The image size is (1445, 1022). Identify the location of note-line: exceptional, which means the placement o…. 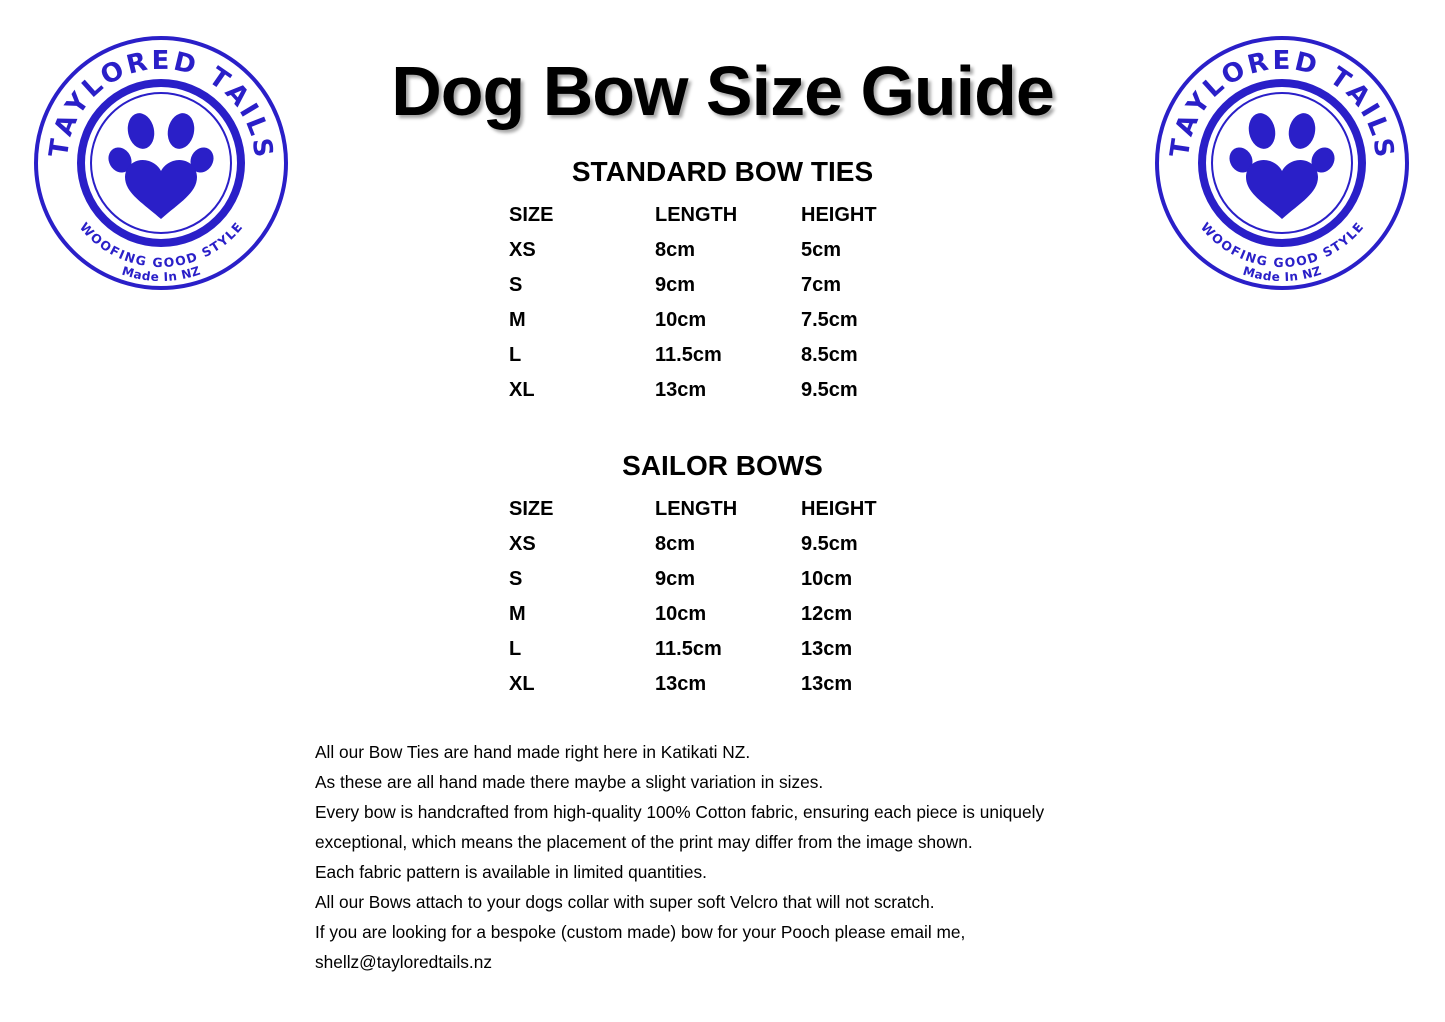
(644, 842).